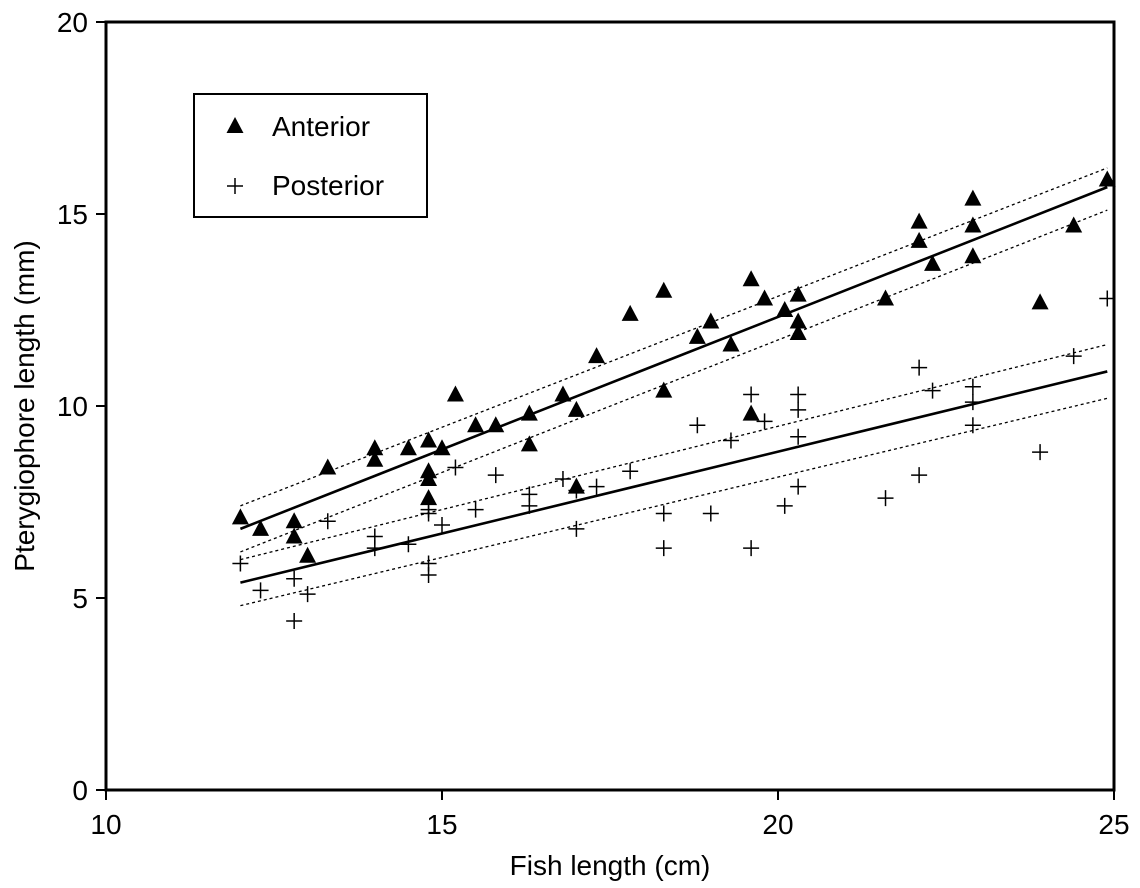  I want to click on x-tick-label: 20, so click(777, 824).